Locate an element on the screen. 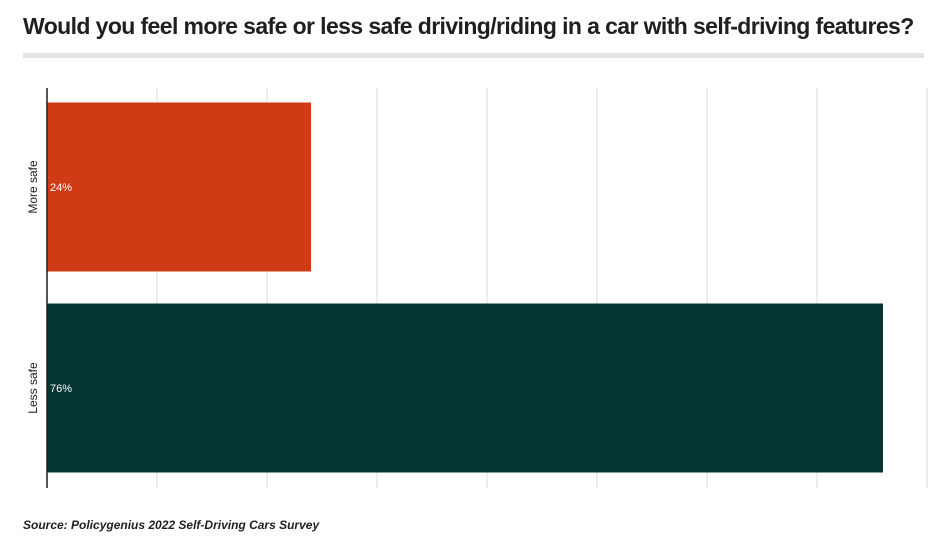 Image resolution: width=931 pixels, height=539 pixels. value-label: 24% is located at coordinates (61, 188).